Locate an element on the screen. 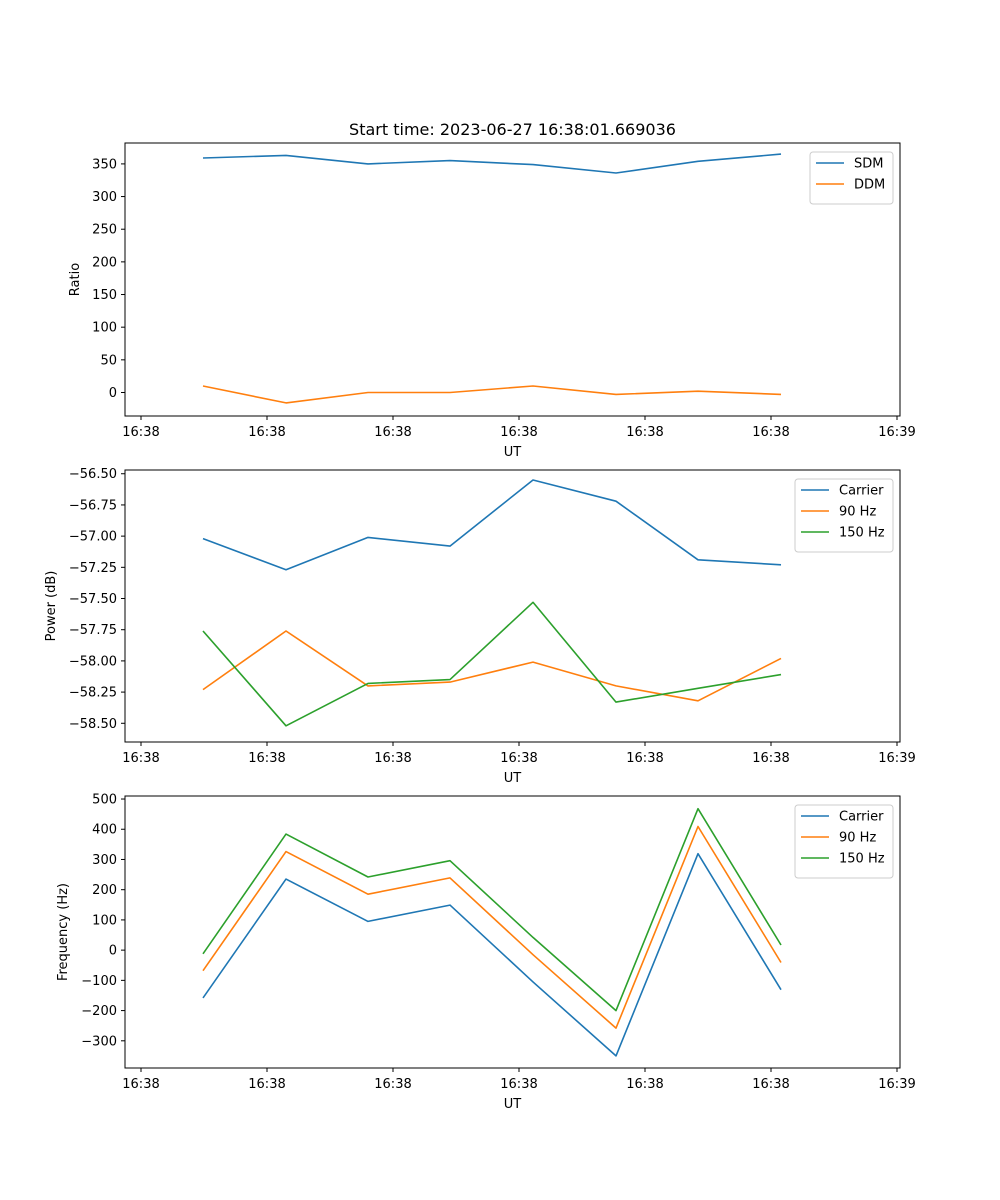  y-tick-label: 150 is located at coordinates (104, 295).